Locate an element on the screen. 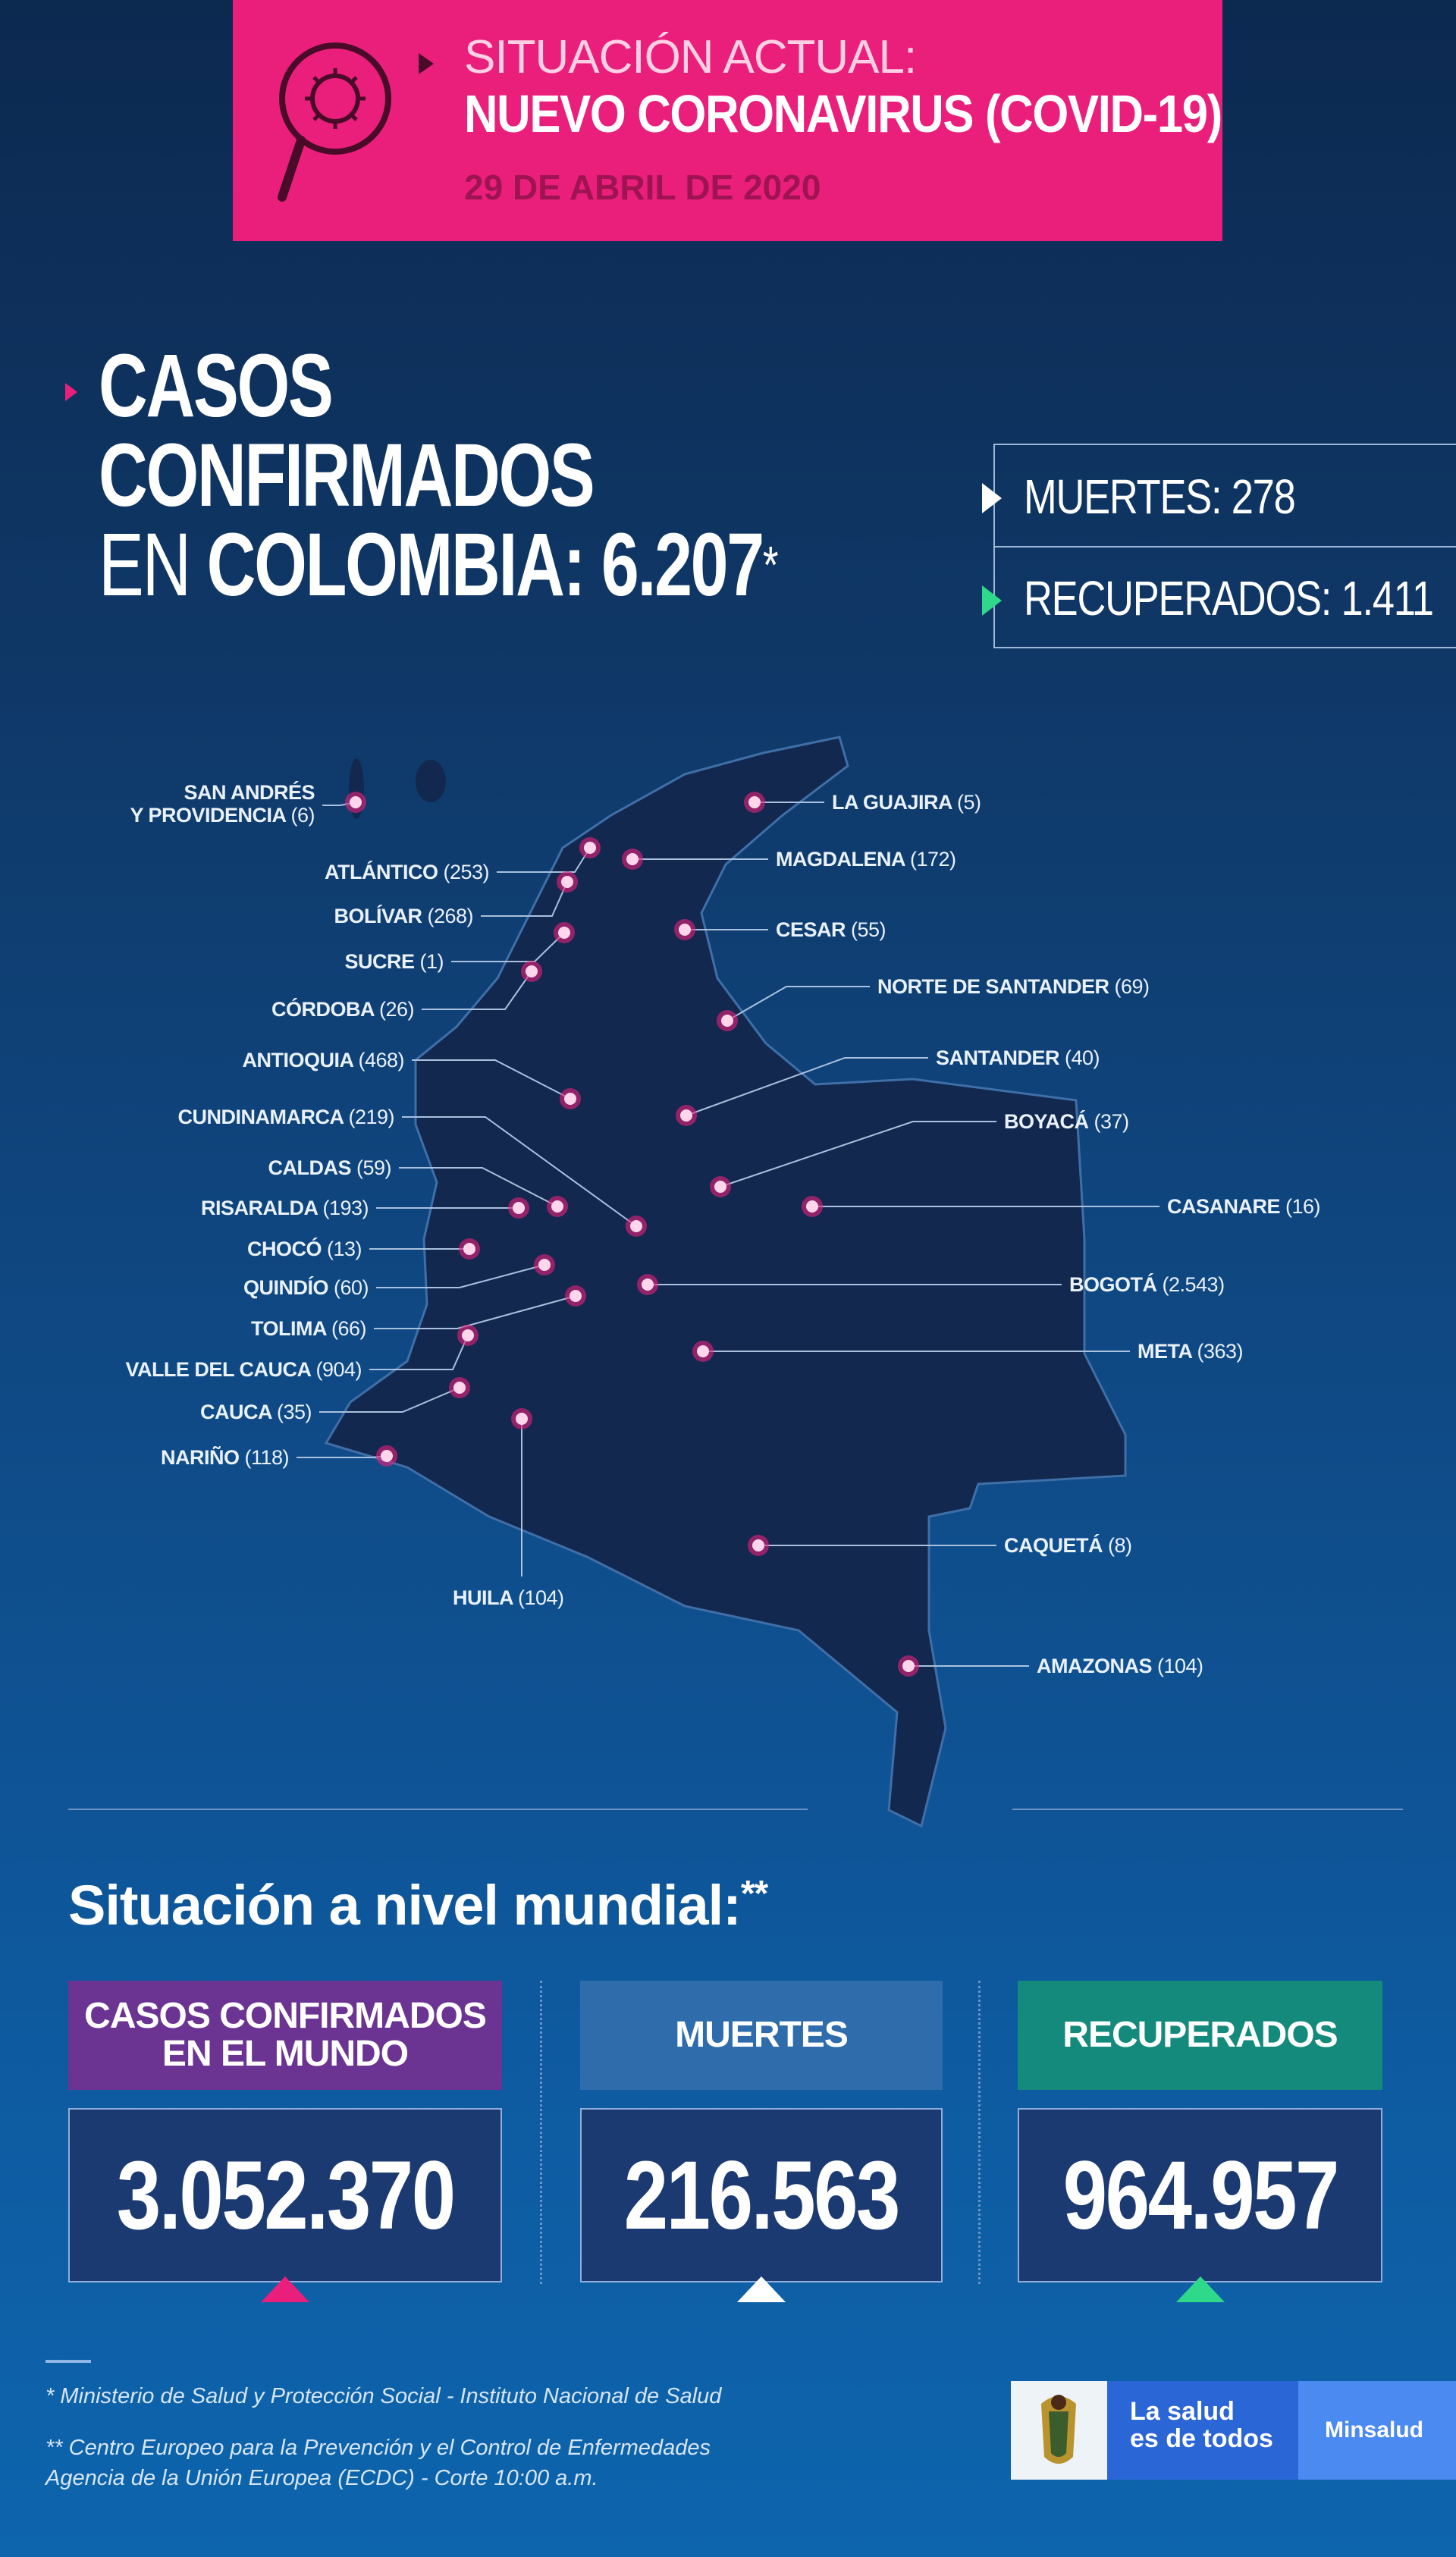 This screenshot has width=1456, height=2557. header-date: 29 DE ABRIL DE 2020 is located at coordinates (642, 187).